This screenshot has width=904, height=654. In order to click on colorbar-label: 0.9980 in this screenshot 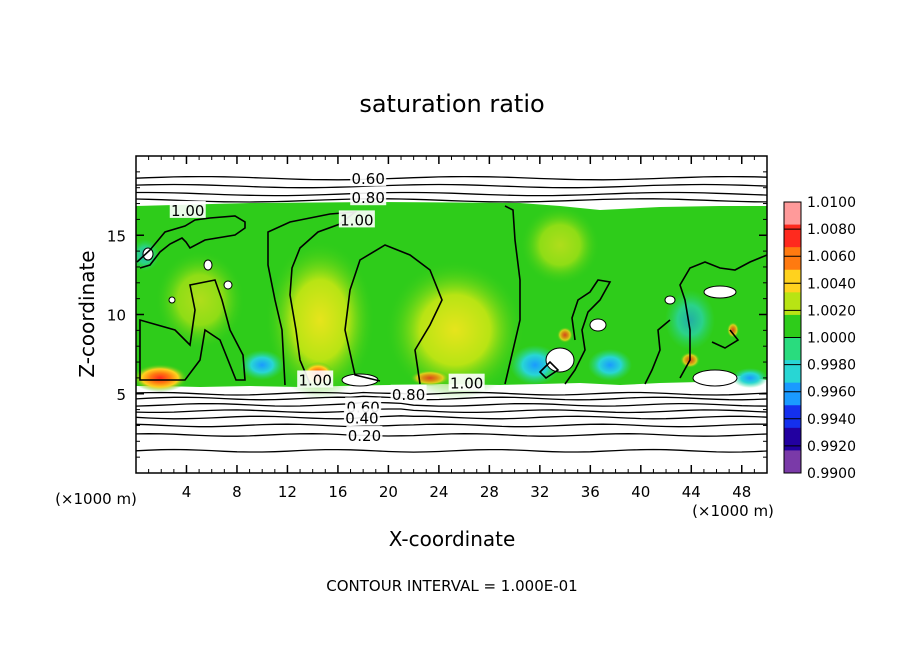, I will do `click(831, 366)`.